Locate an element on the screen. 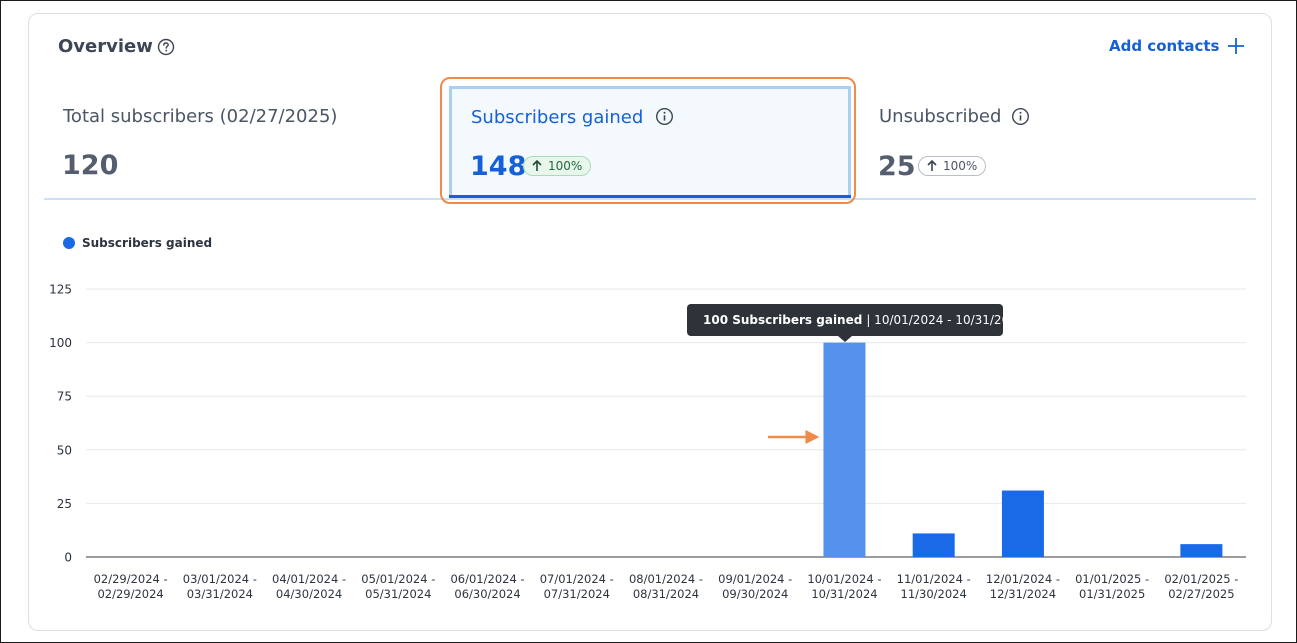 The width and height of the screenshot is (1297, 643). x-tick-label: 07/01/2024 - is located at coordinates (577, 579).